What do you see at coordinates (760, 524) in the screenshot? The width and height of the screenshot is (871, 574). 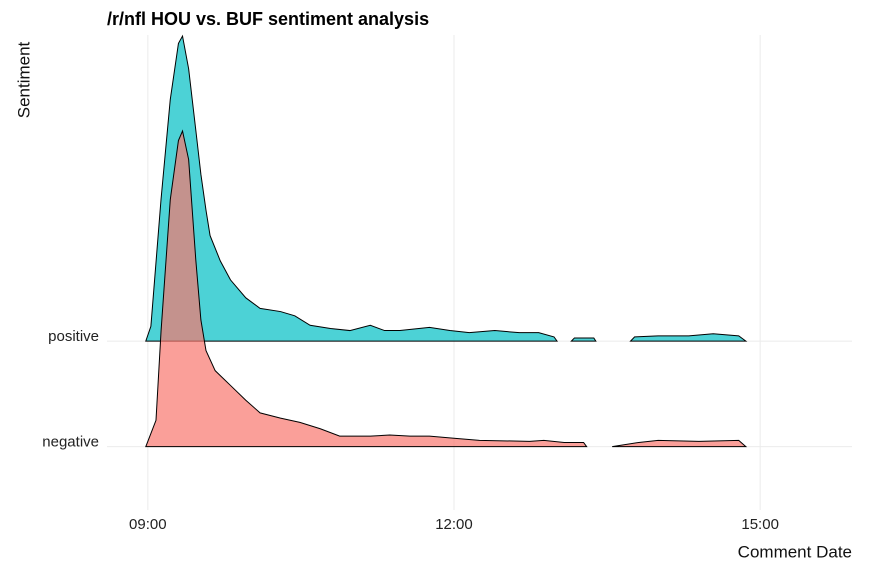 I see `x-tick-label: 15:00` at bounding box center [760, 524].